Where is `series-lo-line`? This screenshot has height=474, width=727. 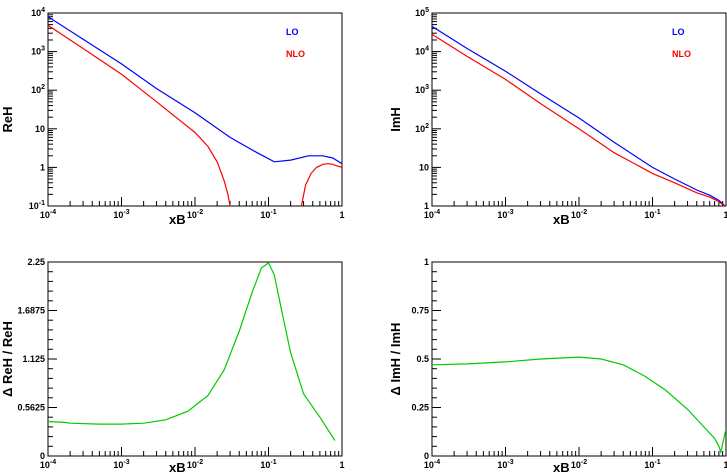 series-lo-line is located at coordinates (195, 90).